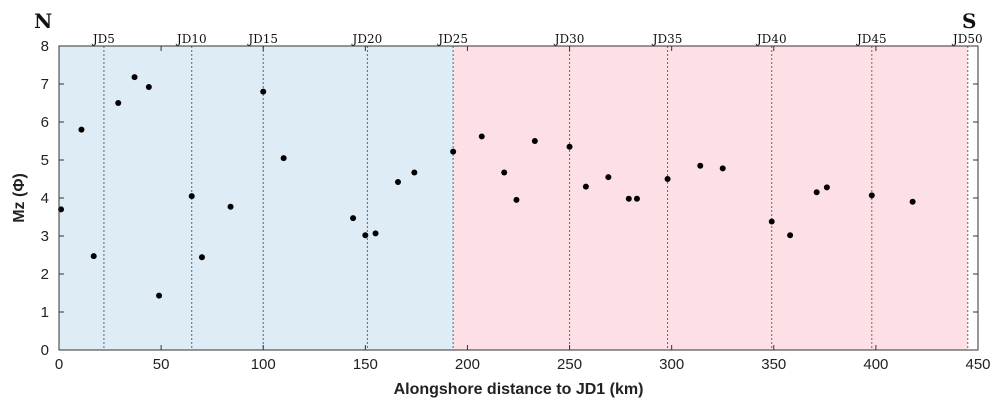  I want to click on y-tick-label: 6, so click(45, 122).